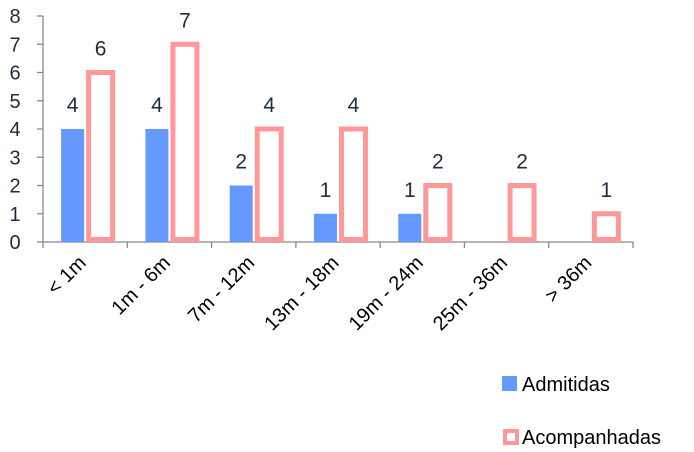 The width and height of the screenshot is (694, 452). I want to click on y-tick-label: 7, so click(14, 45).